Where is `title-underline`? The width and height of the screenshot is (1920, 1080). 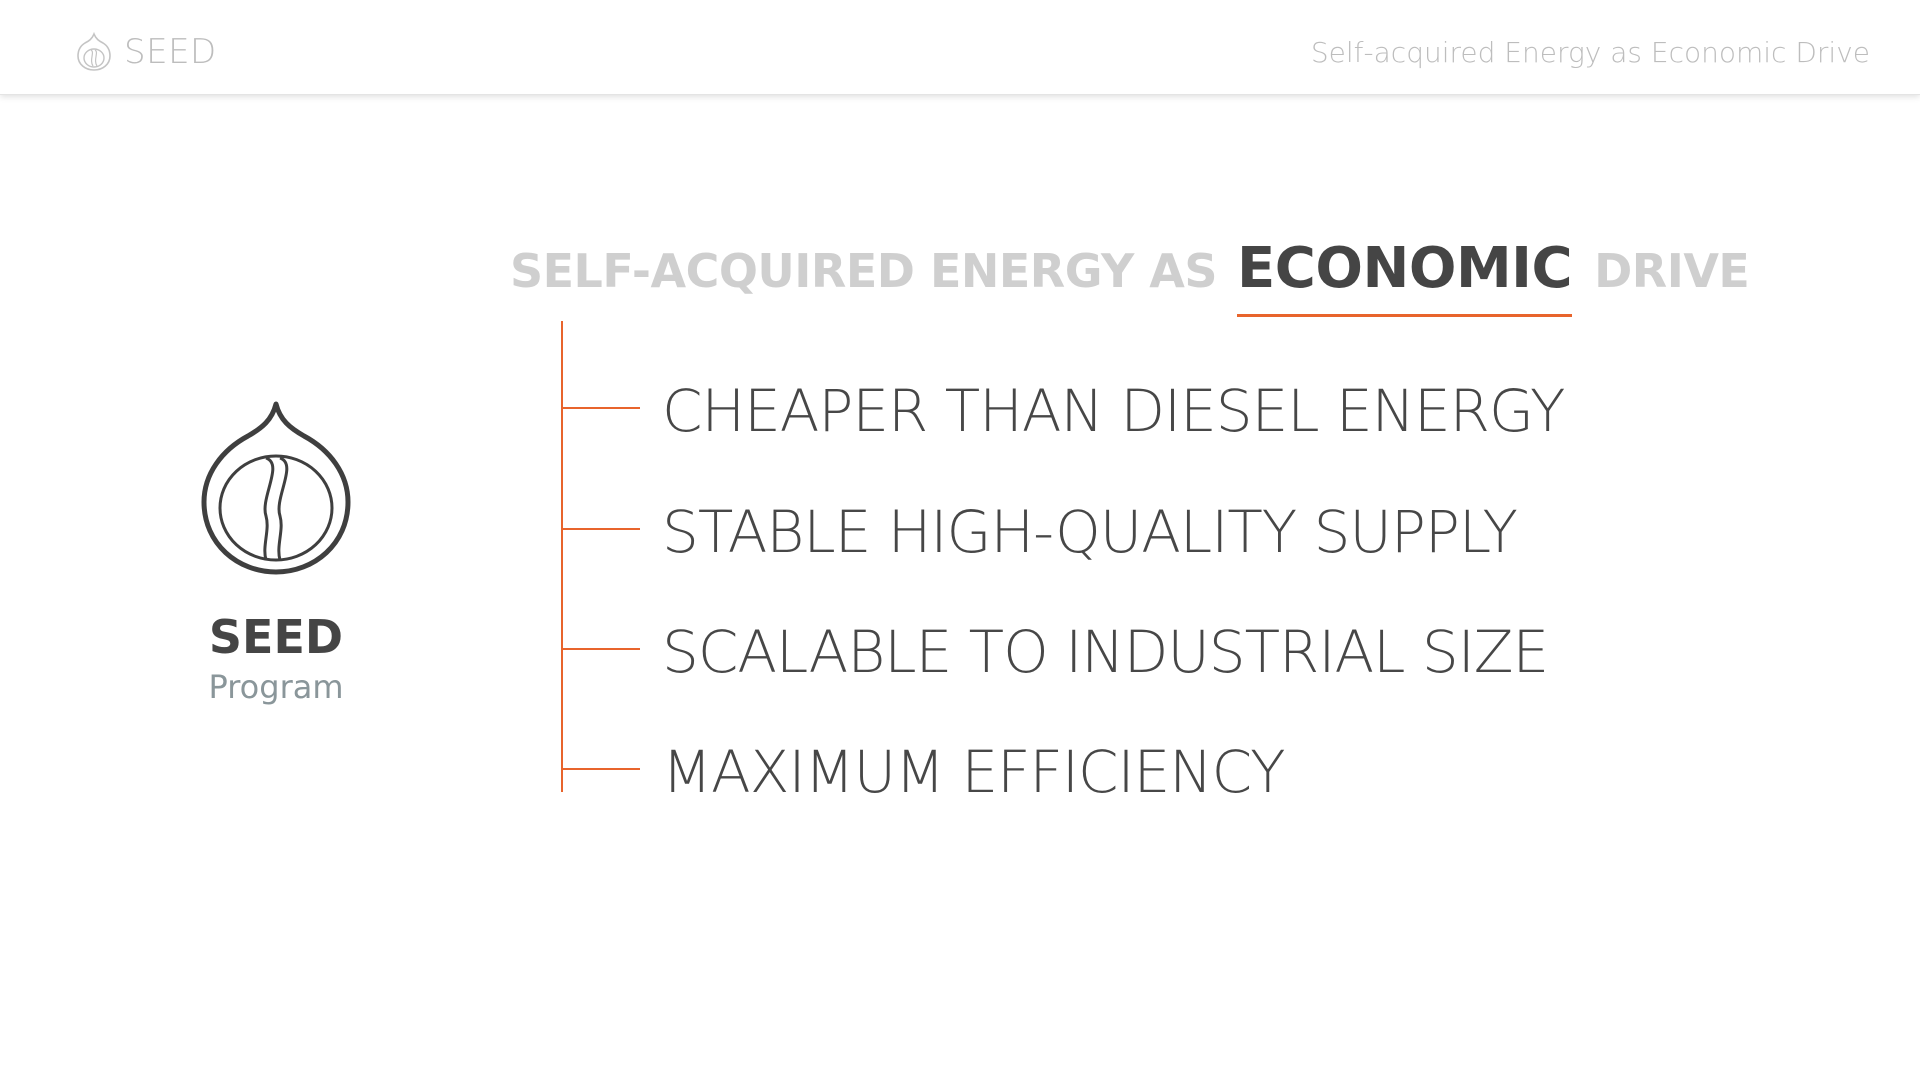
title-underline is located at coordinates (1405, 315).